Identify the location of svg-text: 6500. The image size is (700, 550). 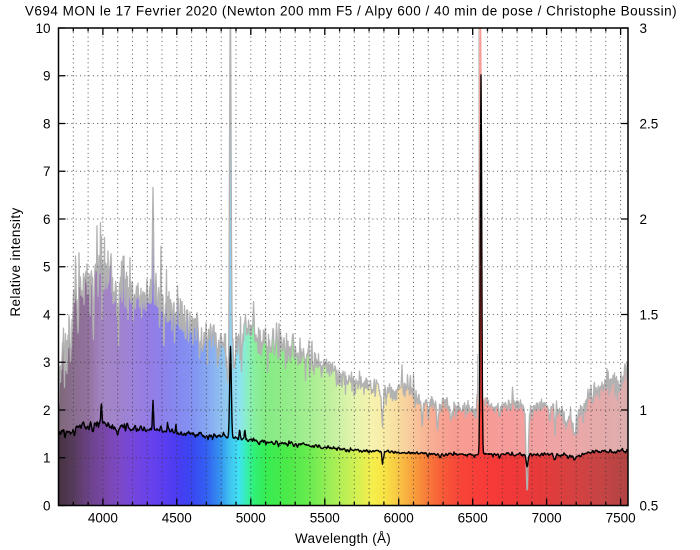
(473, 517).